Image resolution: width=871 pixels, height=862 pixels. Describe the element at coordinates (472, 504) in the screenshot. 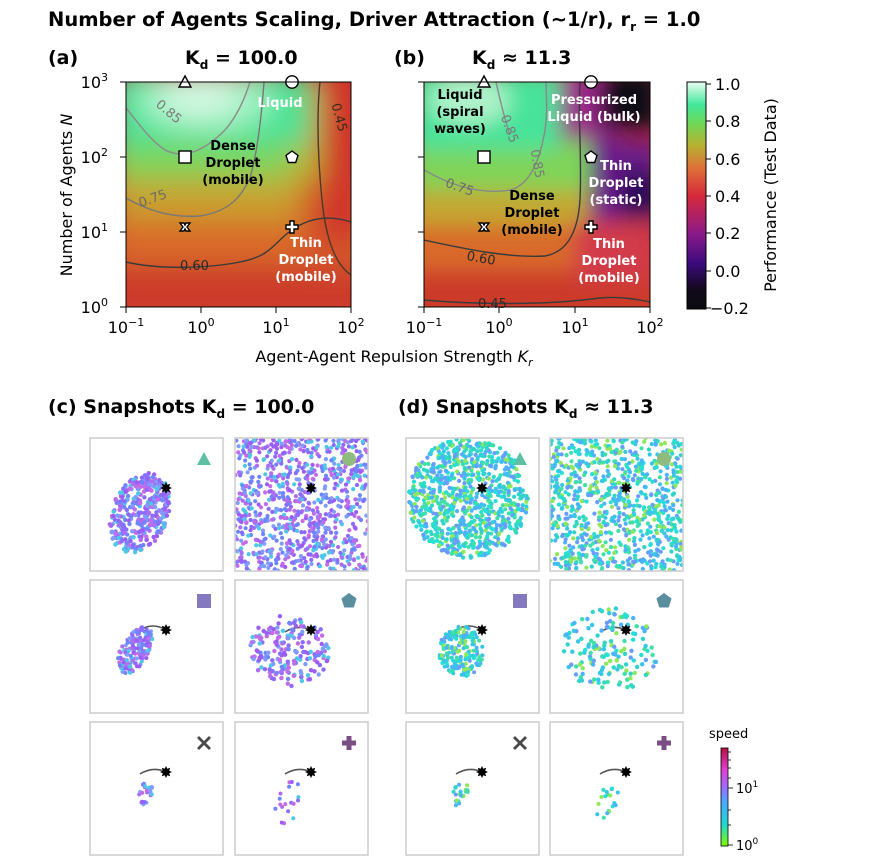

I see `snapshot-panel` at that location.